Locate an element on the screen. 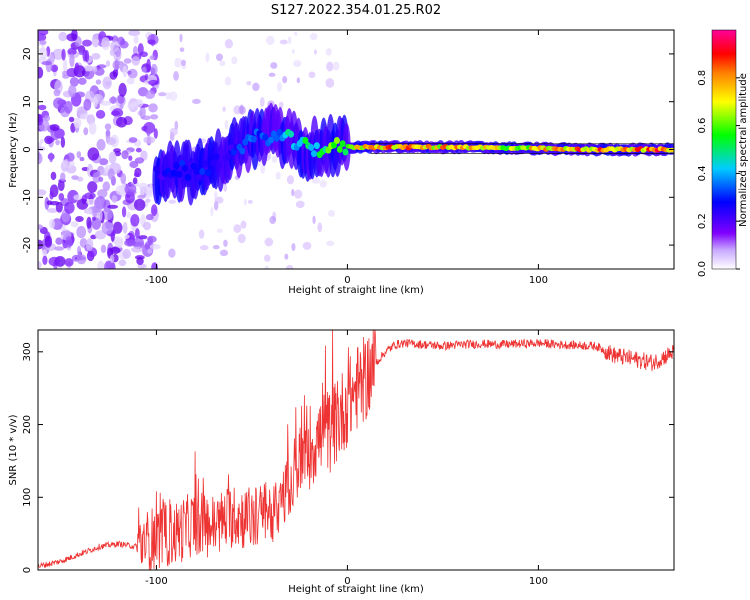 This screenshot has width=750, height=600. x-tick-label: 100 is located at coordinates (538, 280).